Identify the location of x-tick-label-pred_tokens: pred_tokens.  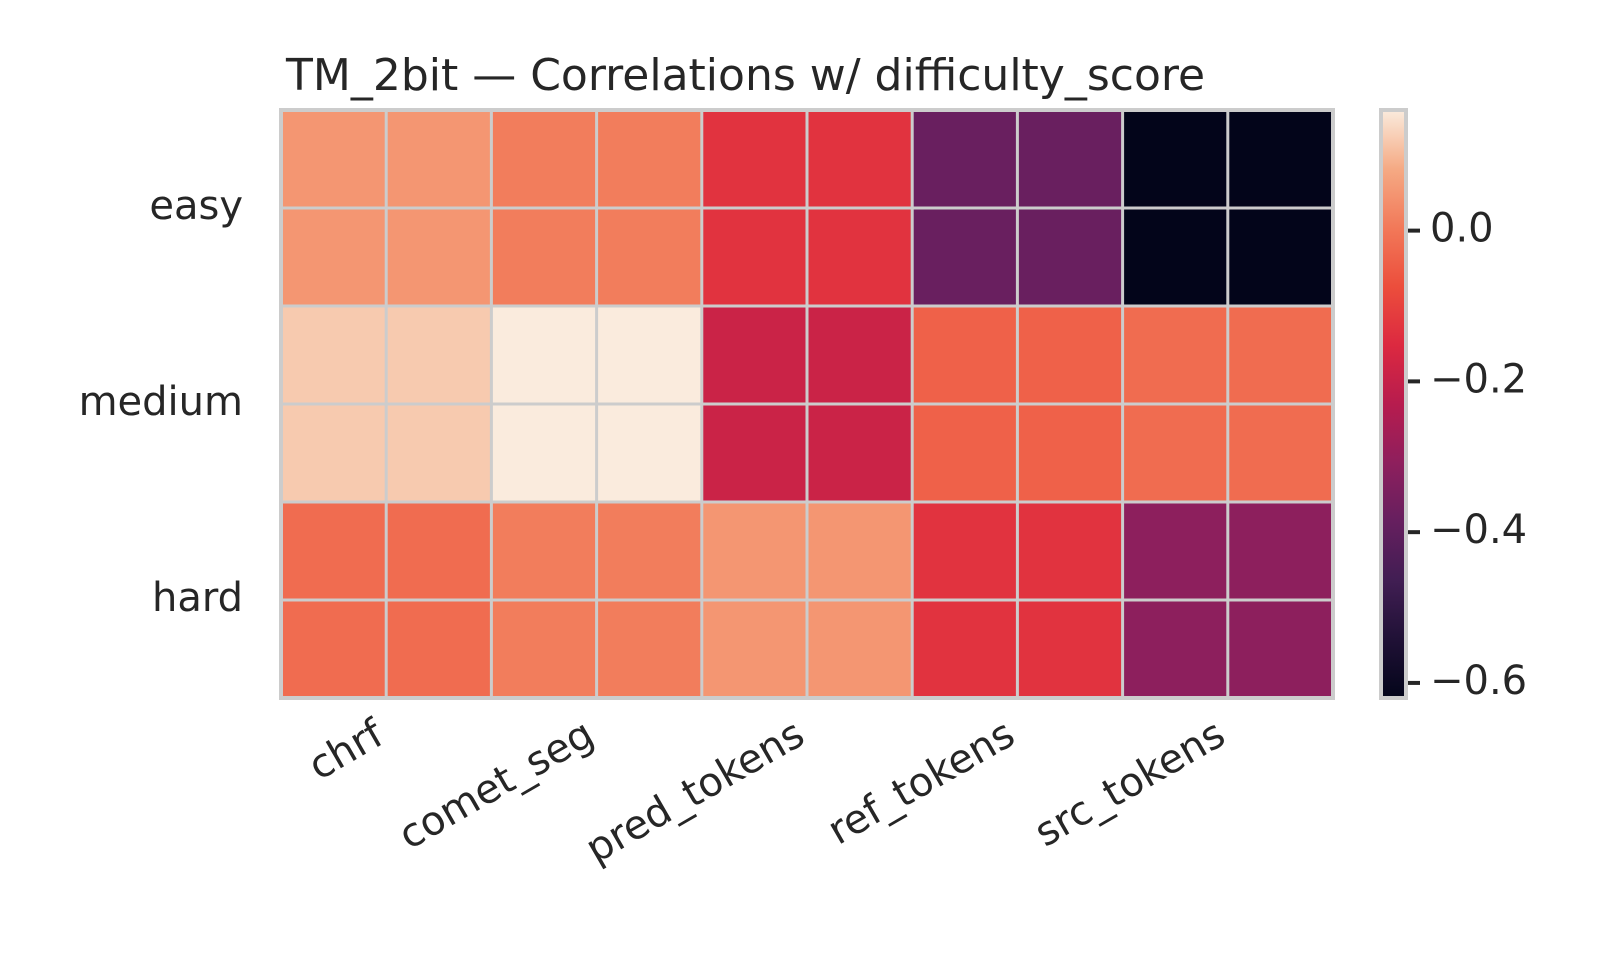
(695, 792).